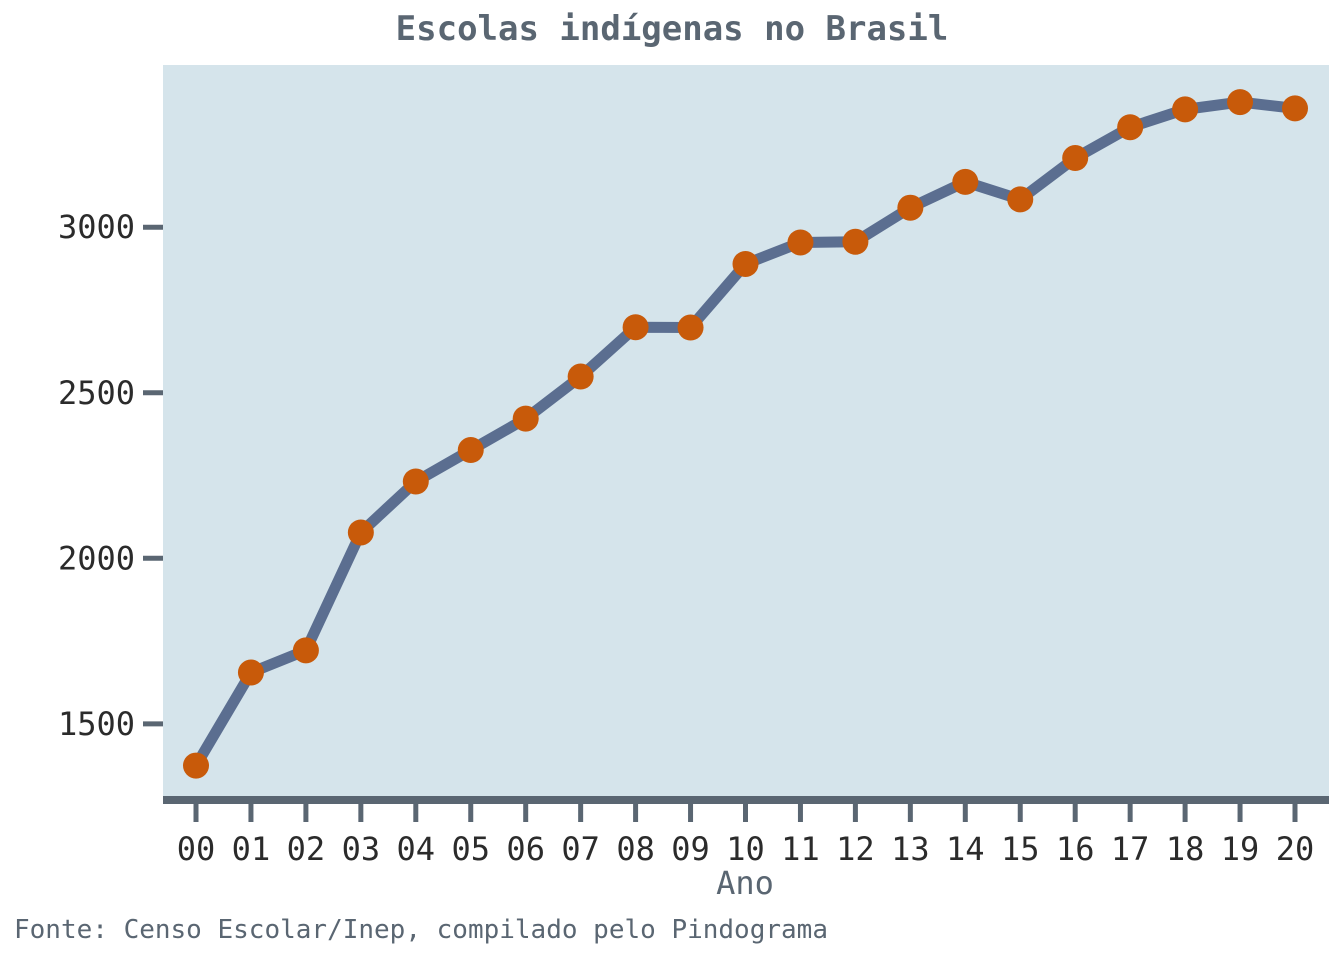 The height and width of the screenshot is (960, 1344). I want to click on y-tick-label: 2000, so click(96, 558).